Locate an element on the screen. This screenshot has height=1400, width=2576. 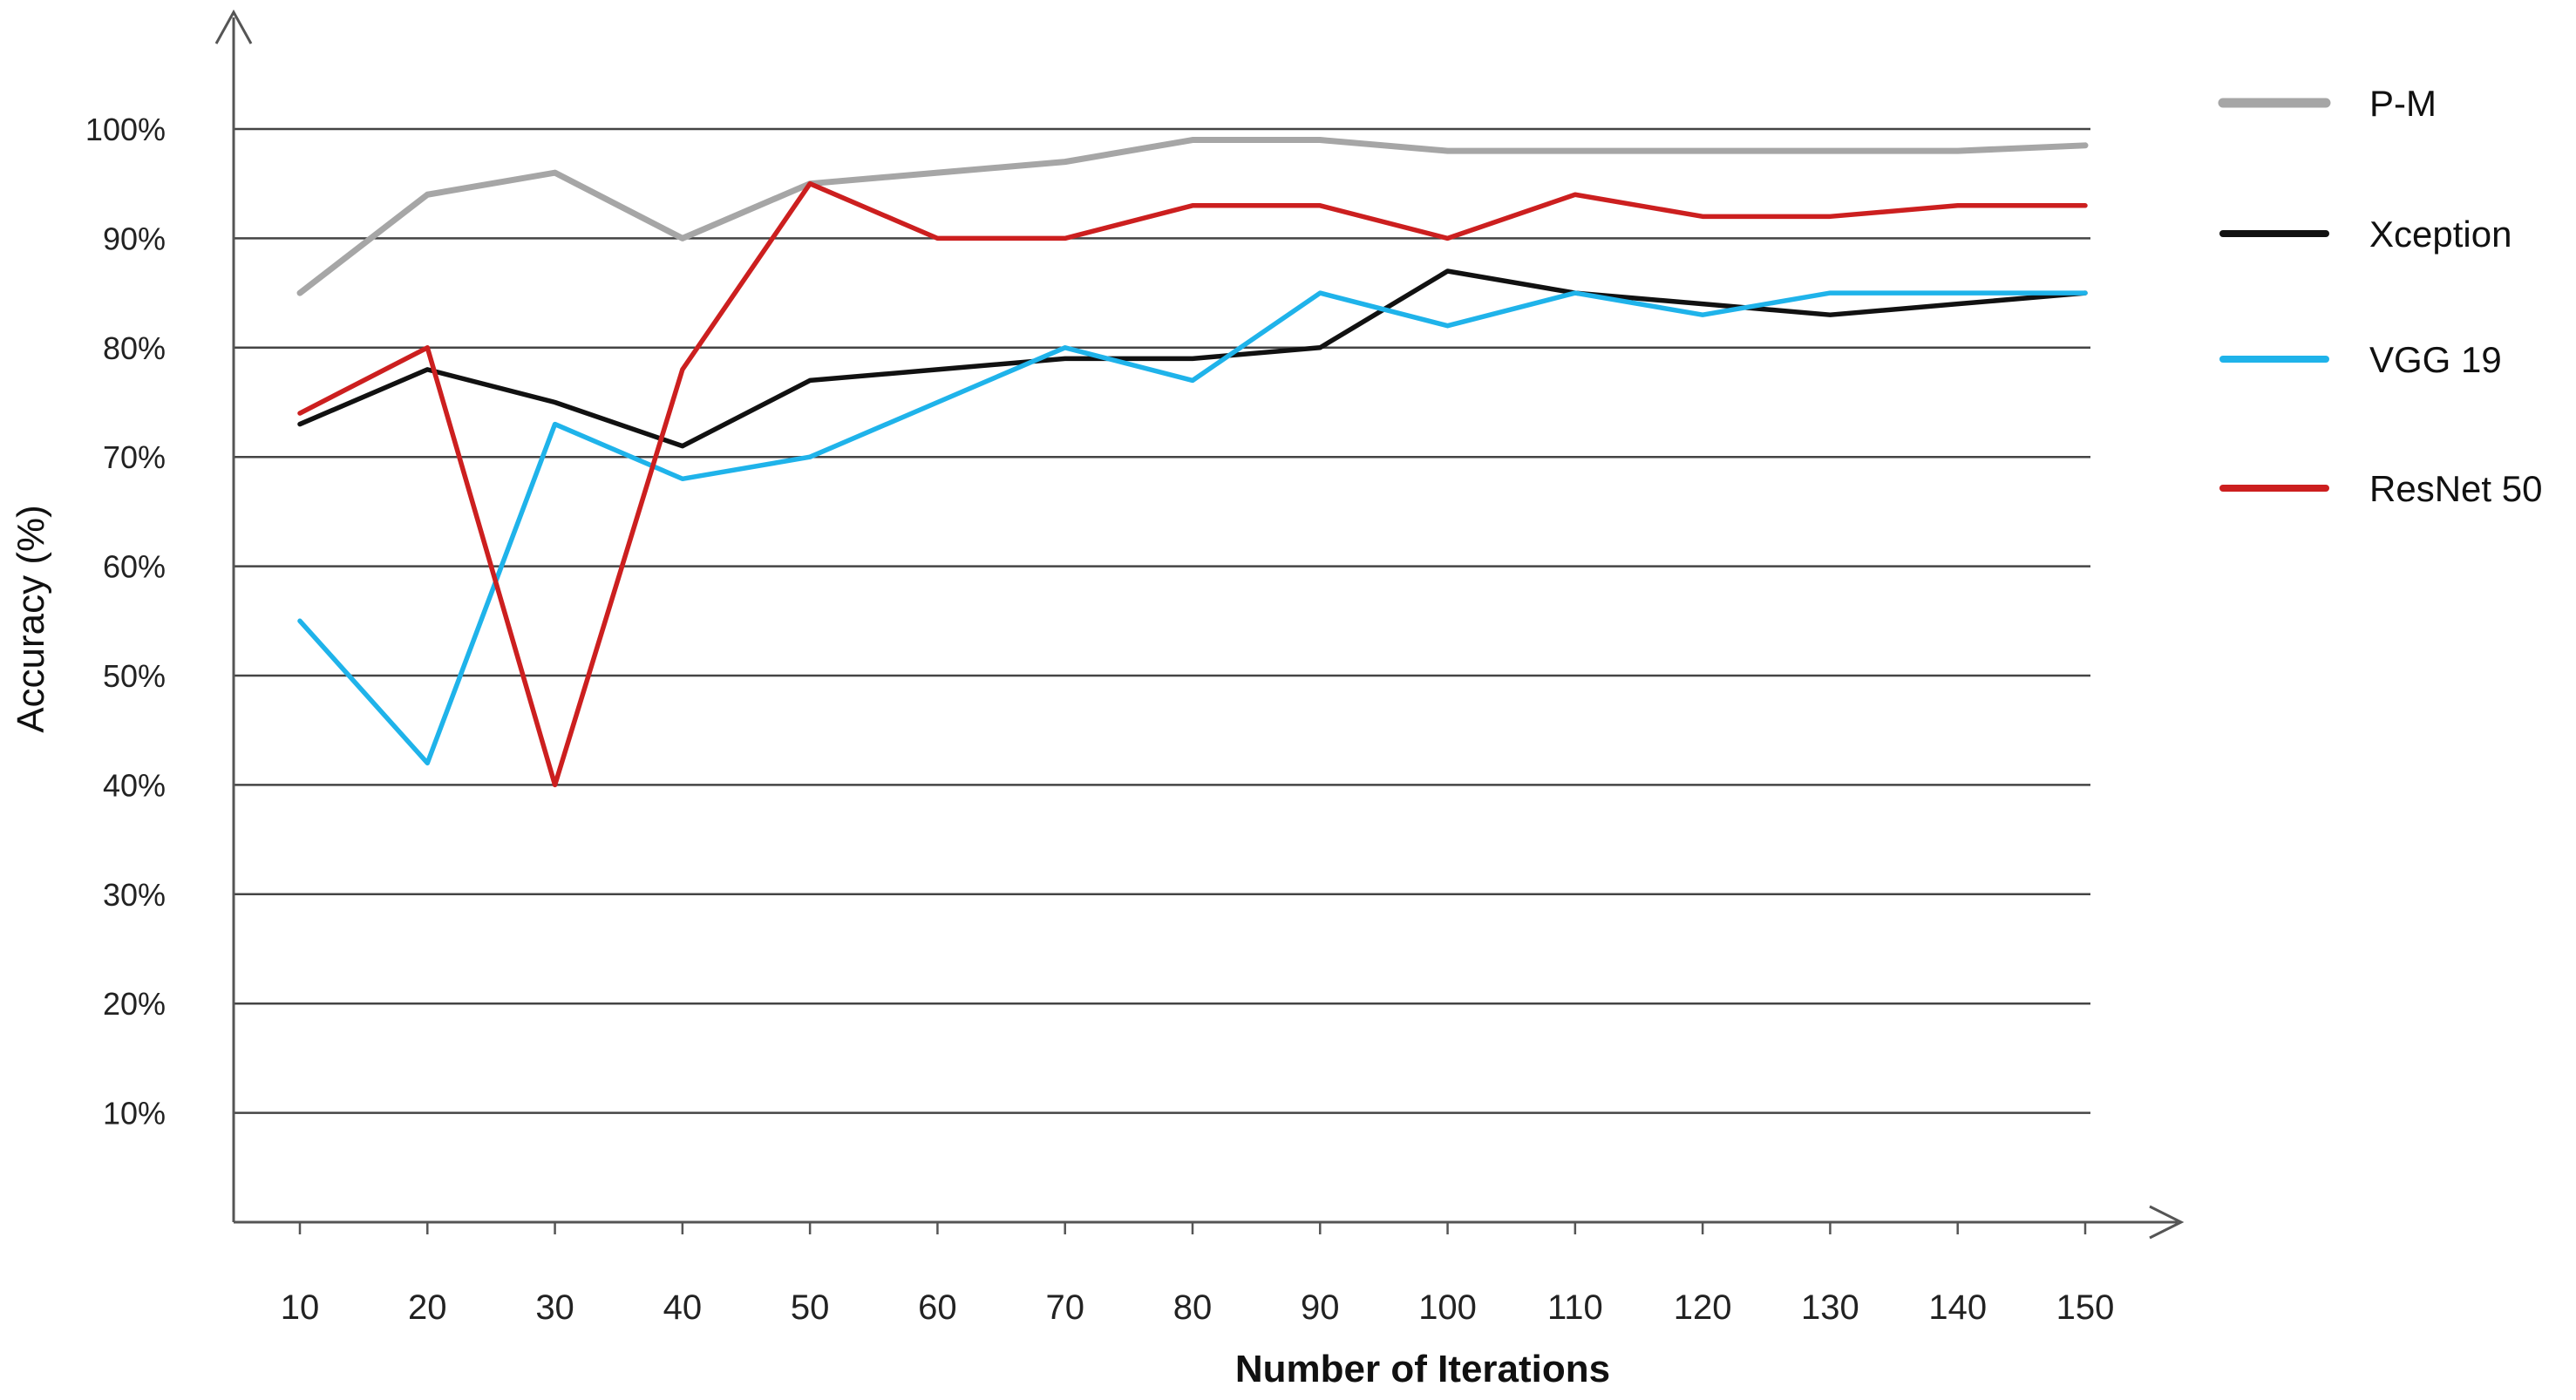
x-axis-arrow is located at coordinates (2167, 1223).